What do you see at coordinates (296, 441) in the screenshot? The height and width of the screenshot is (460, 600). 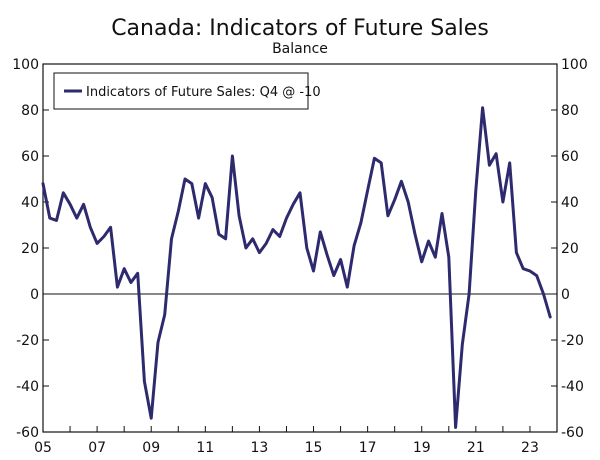 I see `x-axis: 05 07 09 11 13 15 17 19 21 23` at bounding box center [296, 441].